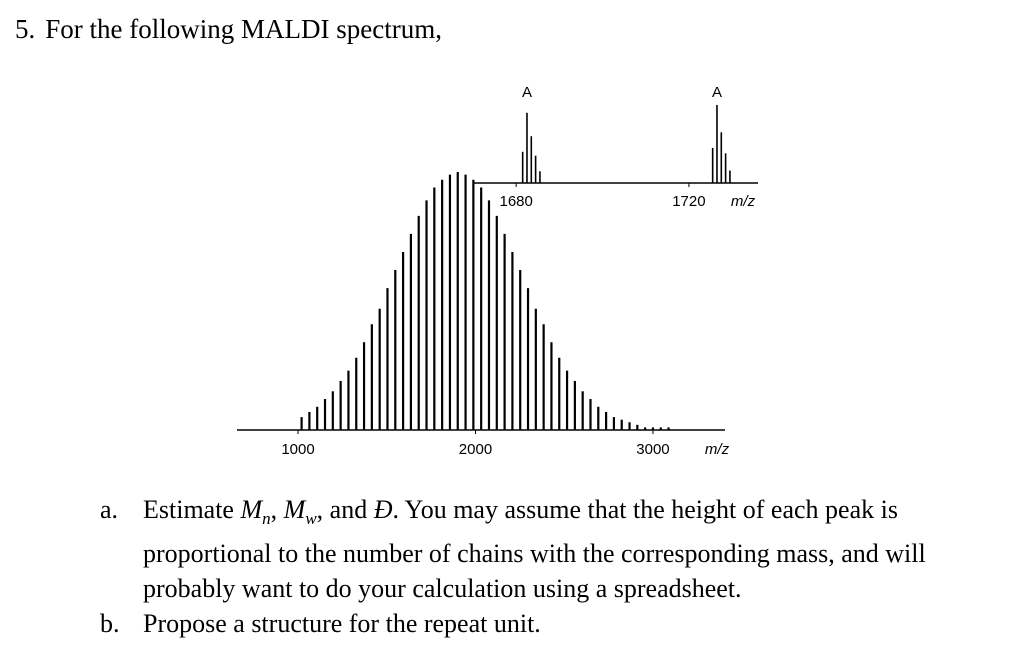 The height and width of the screenshot is (653, 1024). I want to click on item-text: Propose a structure for the repeat unit., so click(342, 624).